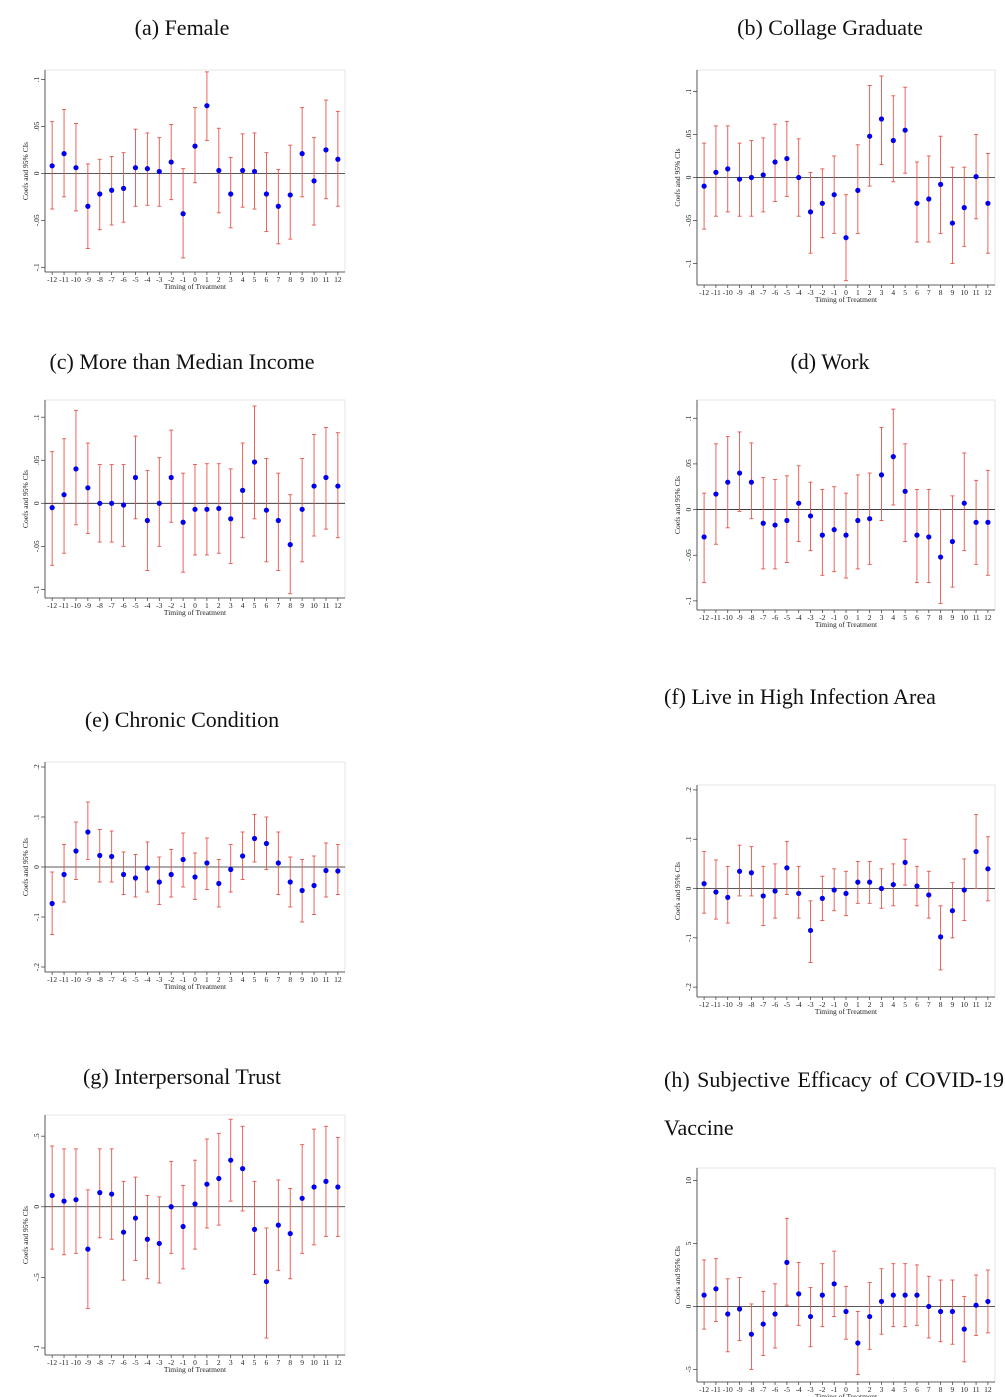  I want to click on y-tick-label: 5, so click(688, 1243).